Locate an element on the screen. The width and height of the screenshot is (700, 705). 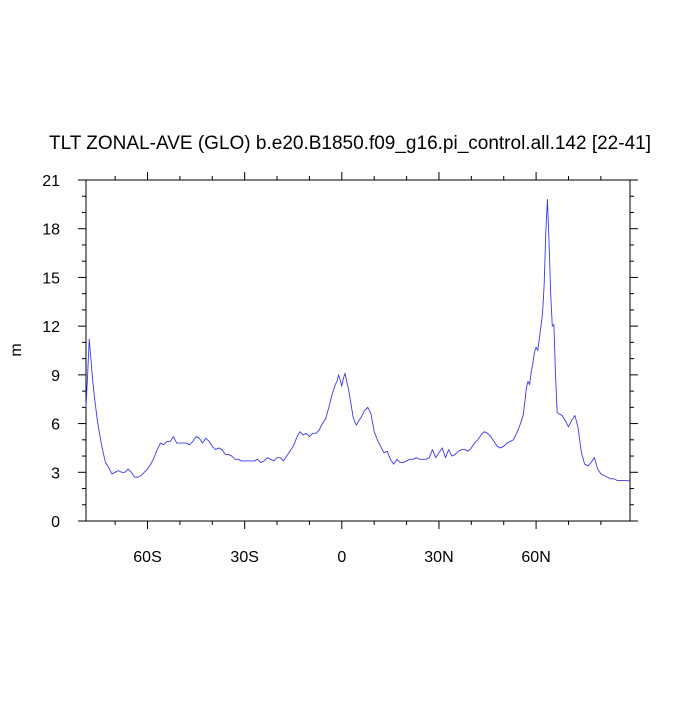
x-tick-label: 60S is located at coordinates (147, 557).